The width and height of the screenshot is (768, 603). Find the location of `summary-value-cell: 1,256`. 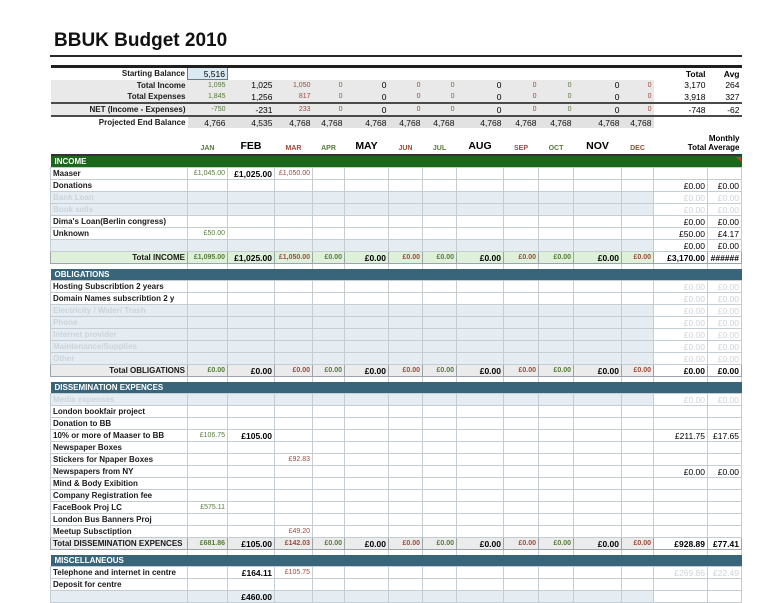

summary-value-cell: 1,256 is located at coordinates (251, 97).